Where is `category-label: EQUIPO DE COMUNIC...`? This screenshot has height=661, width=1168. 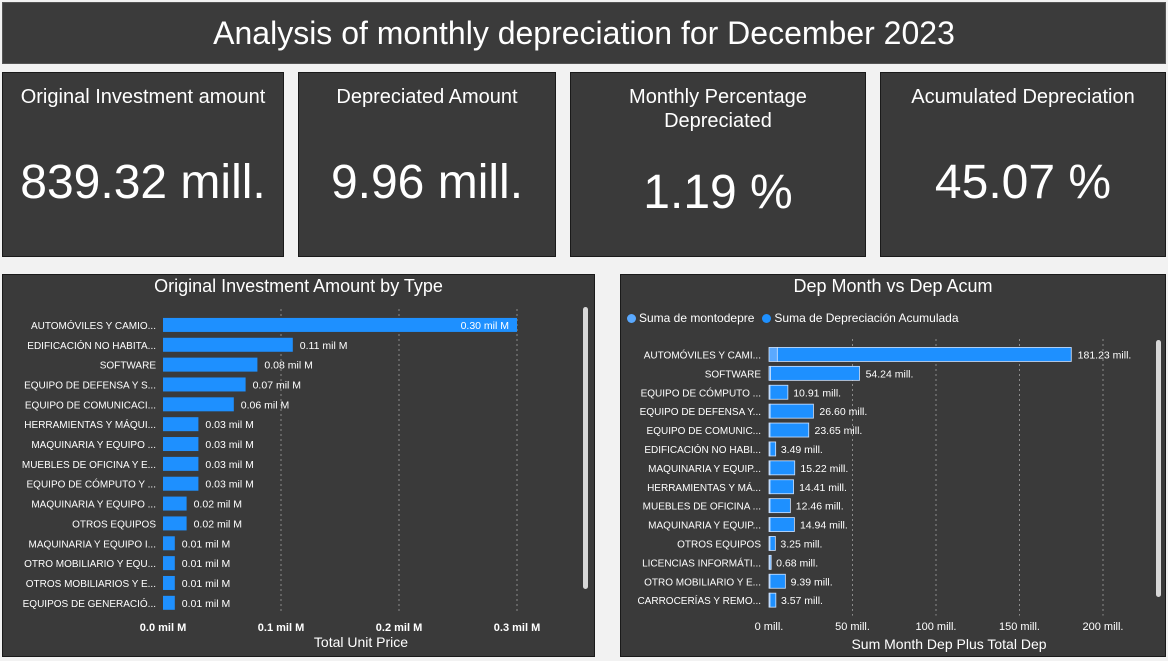 category-label: EQUIPO DE COMUNIC... is located at coordinates (704, 431).